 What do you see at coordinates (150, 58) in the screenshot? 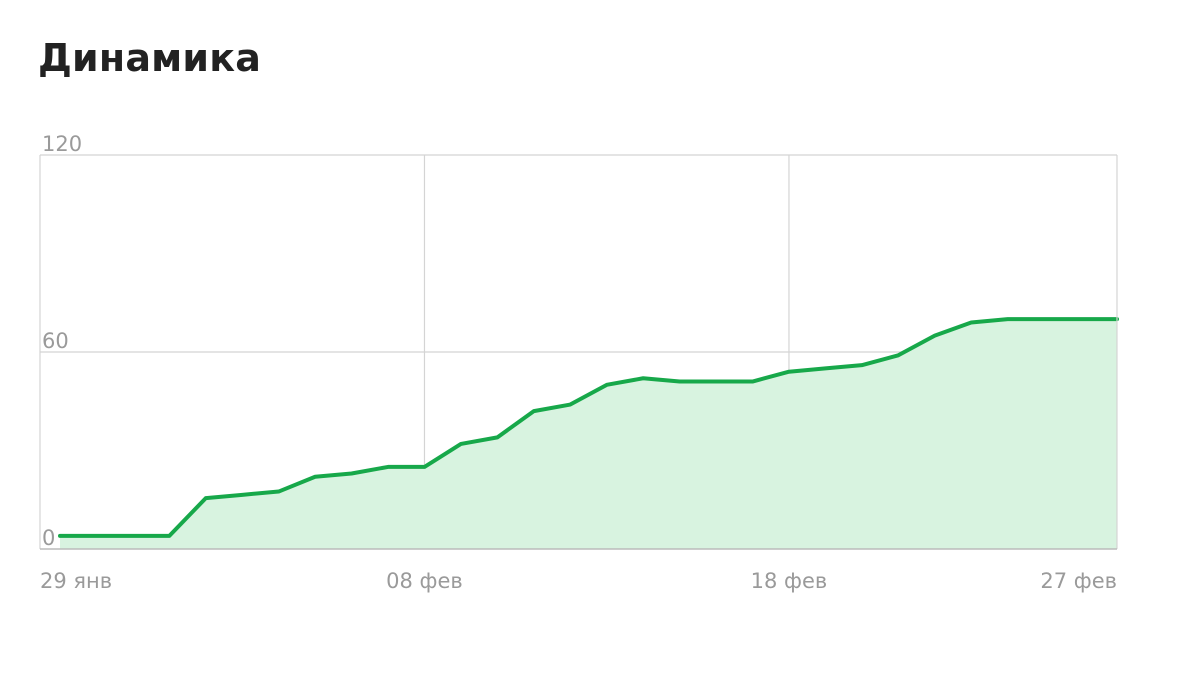
I see `page-title: Динамика` at bounding box center [150, 58].